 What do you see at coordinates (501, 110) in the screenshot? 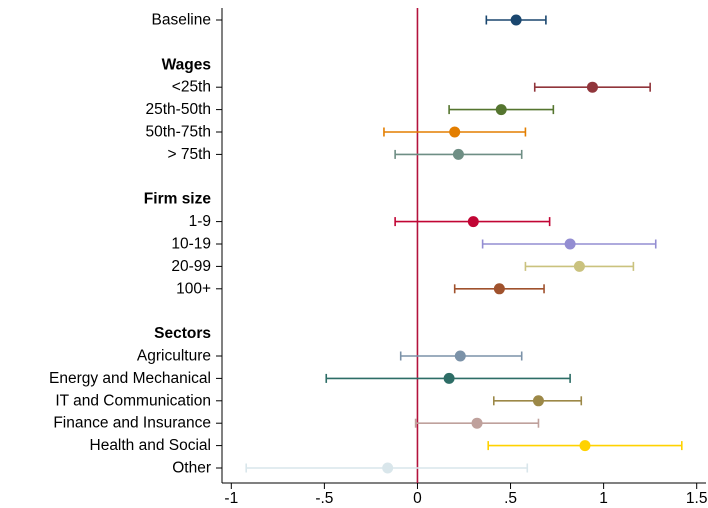
I see `point-estimate-25th-50th` at bounding box center [501, 110].